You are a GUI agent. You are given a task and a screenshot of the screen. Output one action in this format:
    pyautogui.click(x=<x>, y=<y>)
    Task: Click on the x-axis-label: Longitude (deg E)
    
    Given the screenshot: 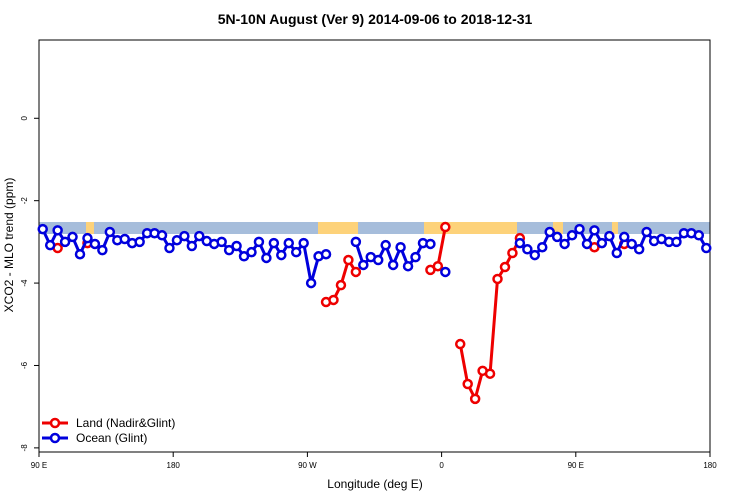 What is the action you would take?
    pyautogui.click(x=374, y=484)
    